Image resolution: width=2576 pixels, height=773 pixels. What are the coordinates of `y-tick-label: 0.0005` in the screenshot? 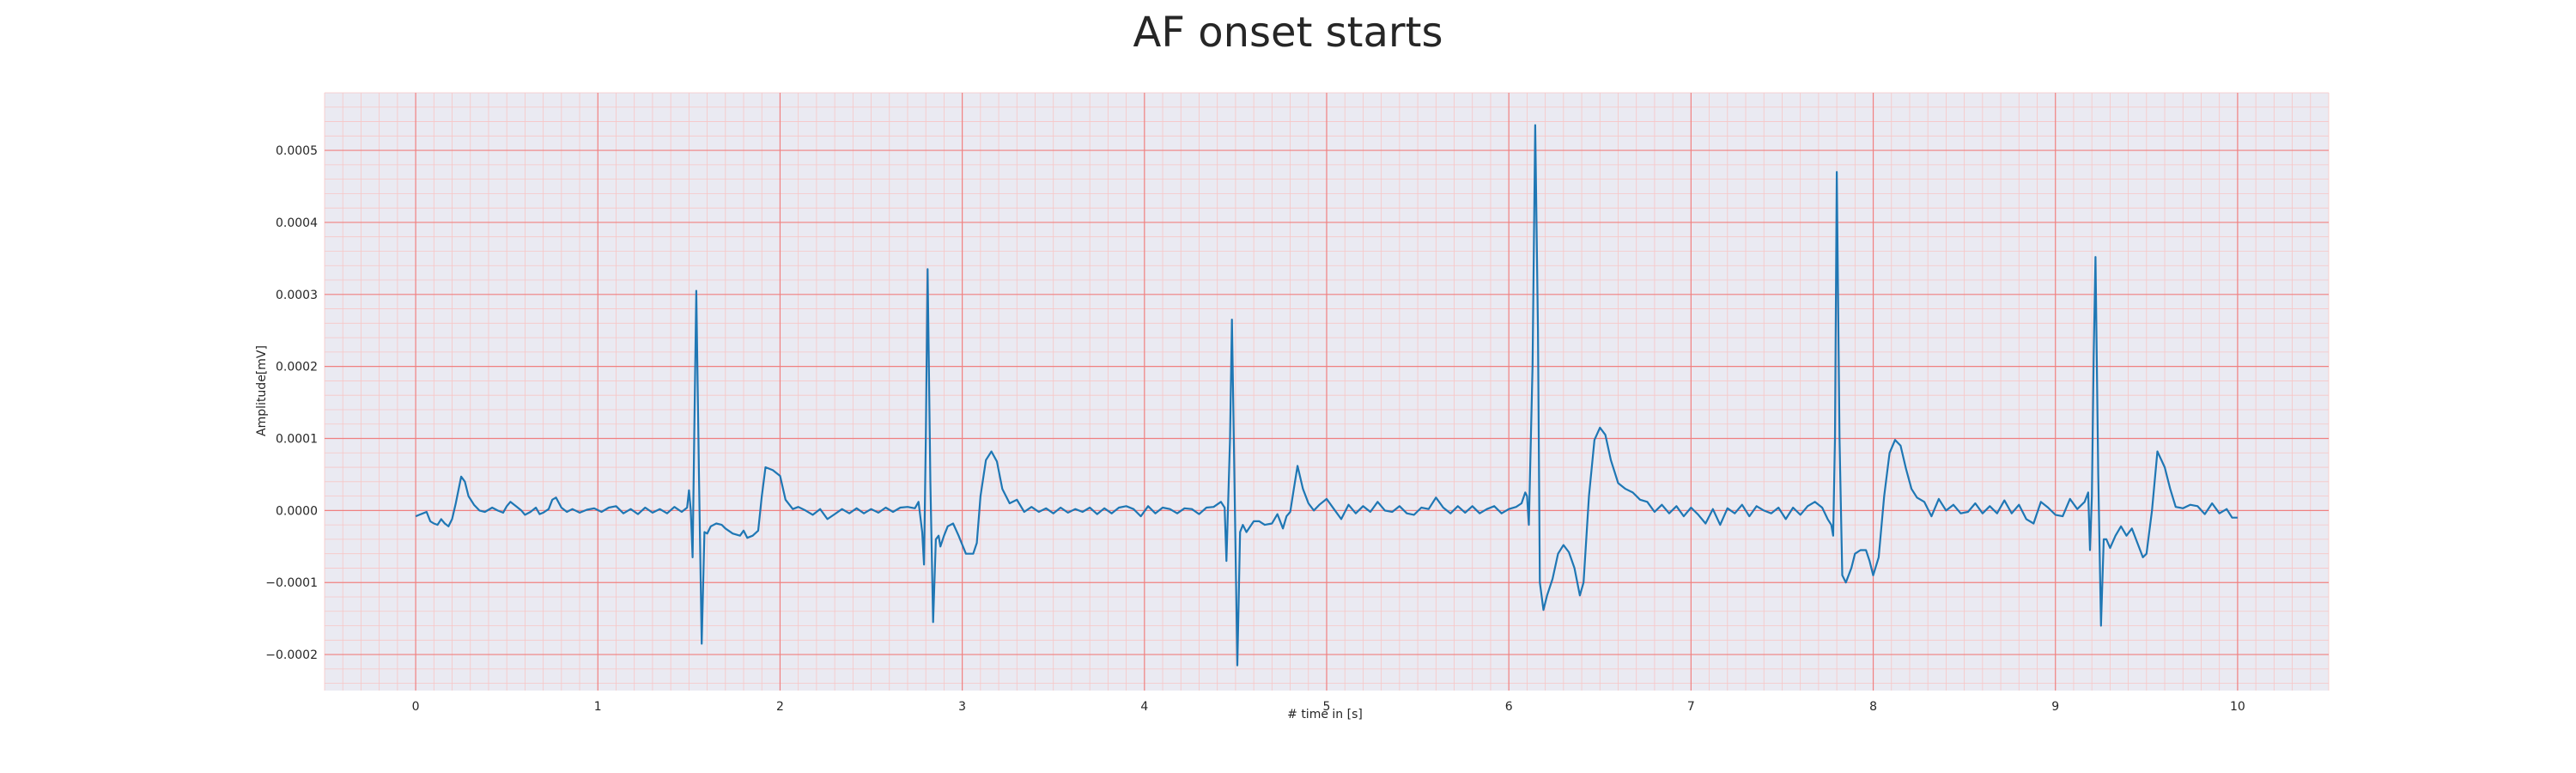 It's located at (297, 151).